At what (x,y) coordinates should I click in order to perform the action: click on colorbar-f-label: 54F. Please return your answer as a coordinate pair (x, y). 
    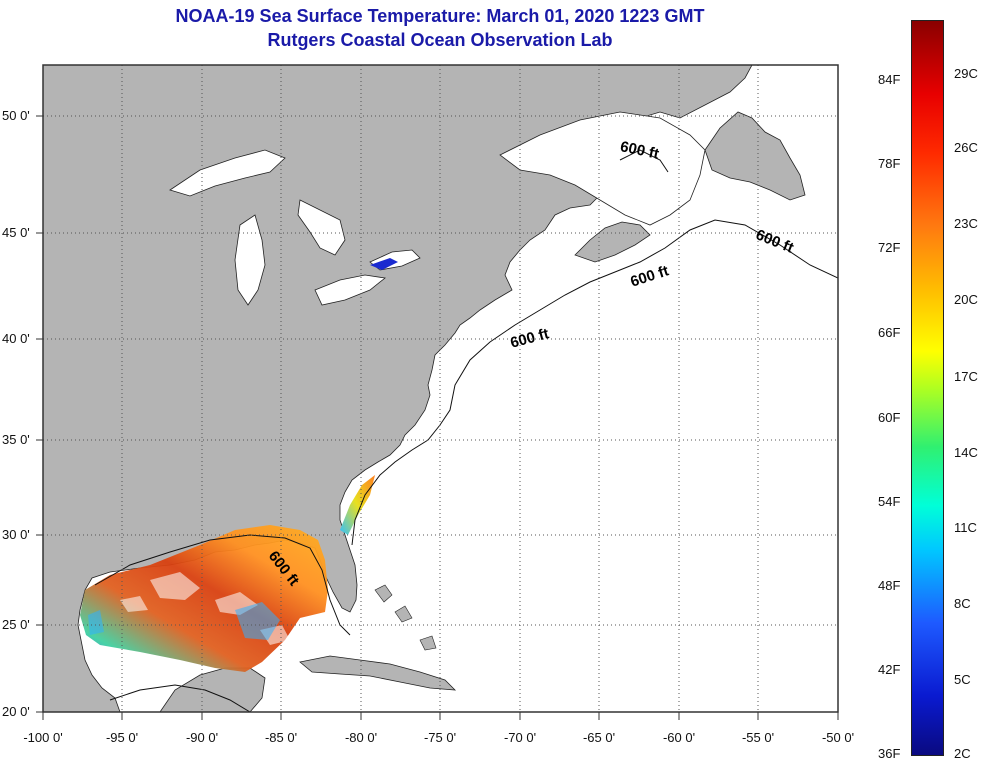
    Looking at the image, I should click on (889, 501).